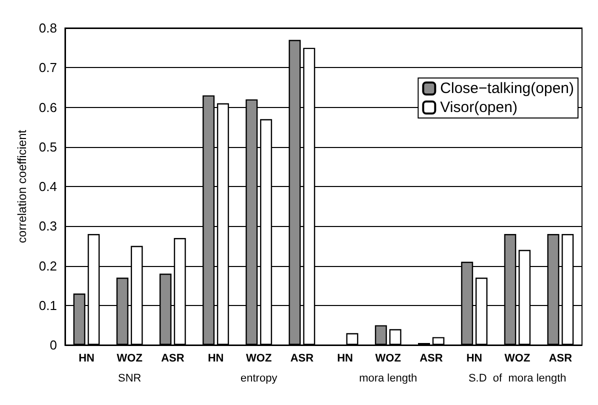 The image size is (598, 405). Describe the element at coordinates (259, 378) in the screenshot. I see `text: entropy` at that location.